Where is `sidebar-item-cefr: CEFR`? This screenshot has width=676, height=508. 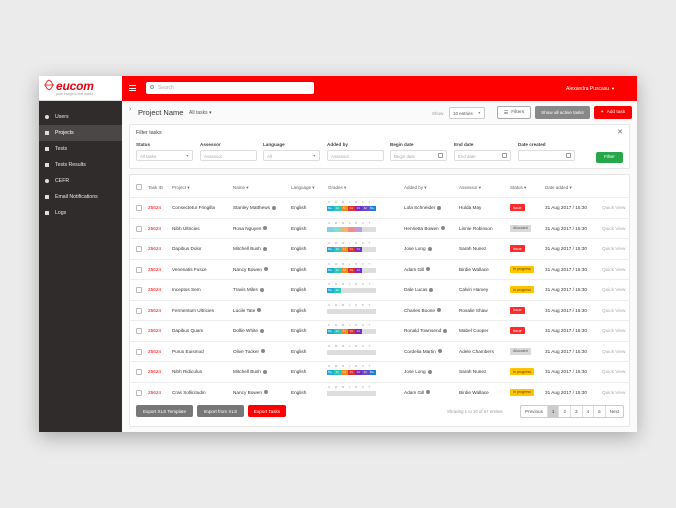
sidebar-item-cefr: CEFR is located at coordinates (80, 181).